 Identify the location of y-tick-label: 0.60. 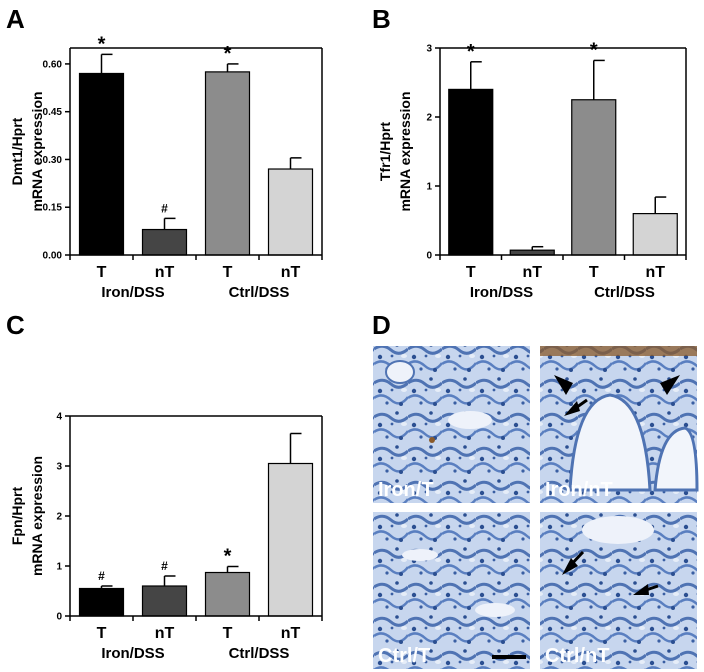
(53, 64).